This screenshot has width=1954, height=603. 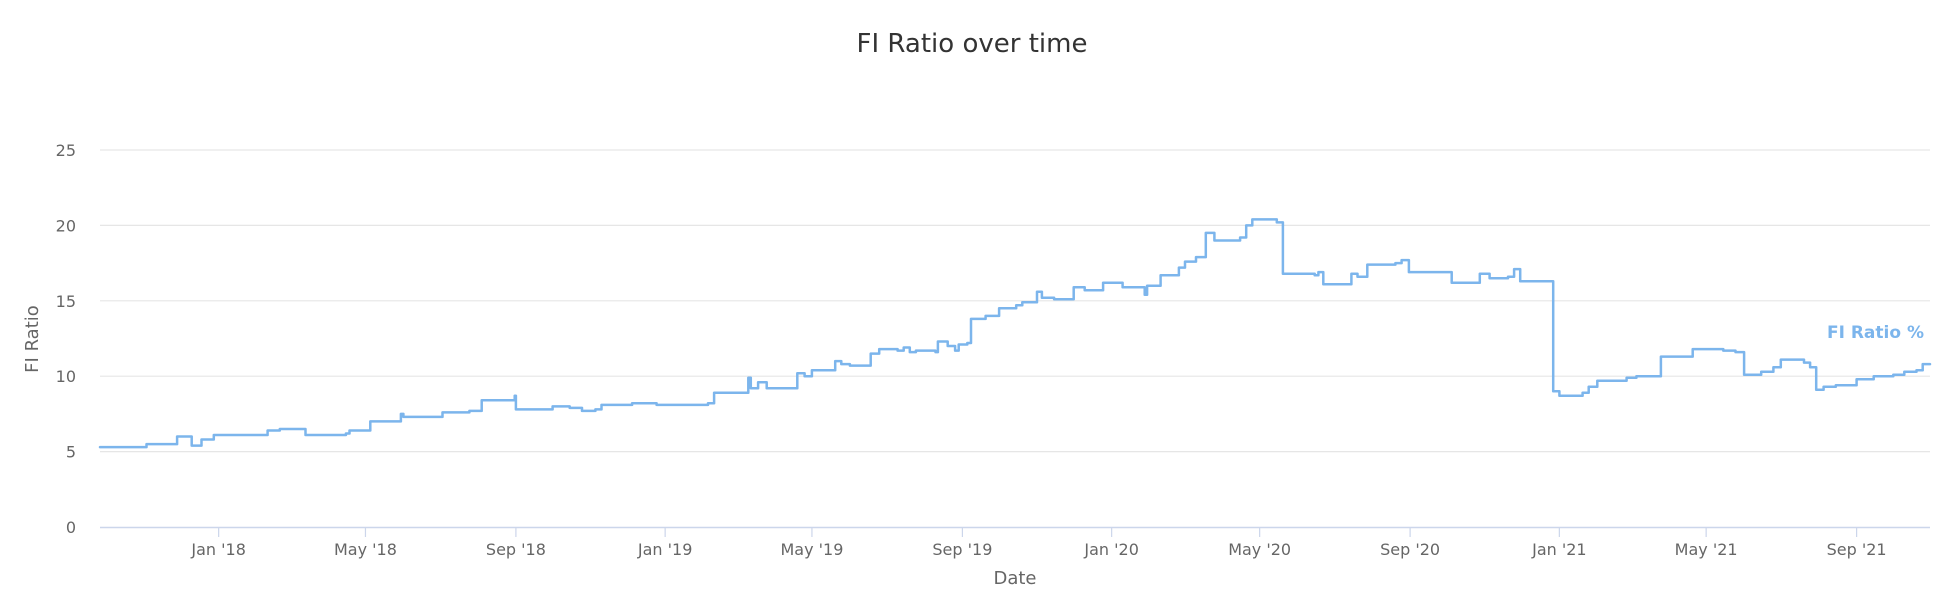 I want to click on x-tick-label: Jan '20, so click(x=1111, y=549).